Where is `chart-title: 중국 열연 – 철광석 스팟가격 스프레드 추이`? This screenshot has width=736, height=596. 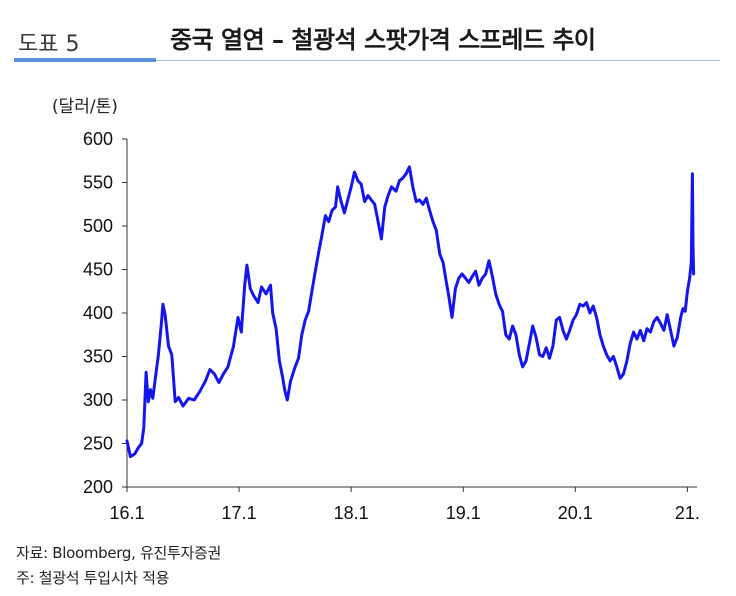
chart-title: 중국 열연 – 철광석 스팟가격 스프레드 추이 is located at coordinates (383, 40).